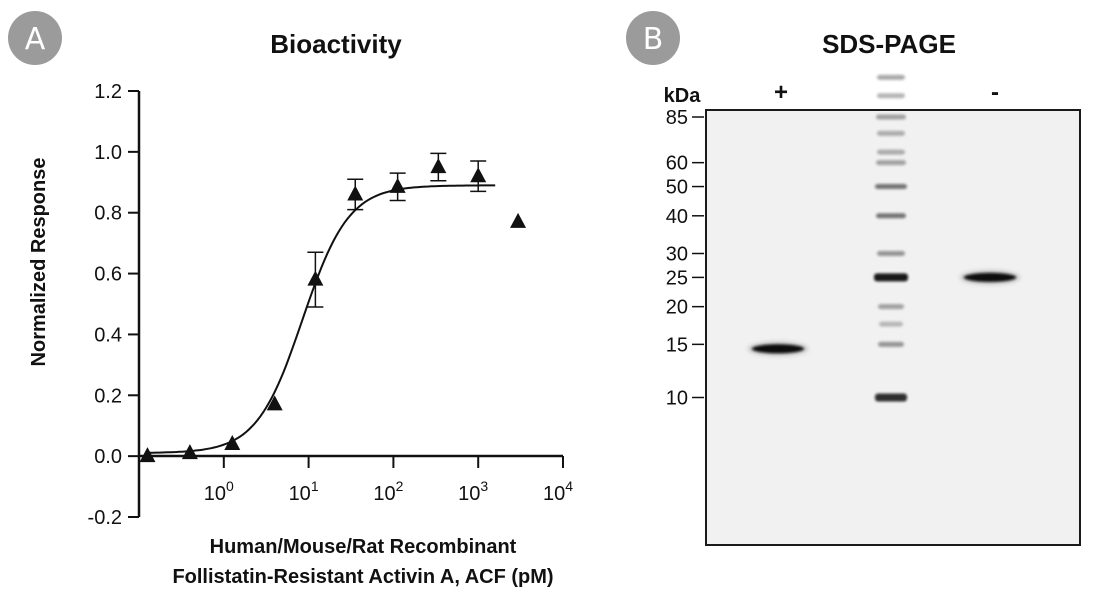 The image size is (1107, 599). Describe the element at coordinates (677, 164) in the screenshot. I see `marker-label: 60` at that location.